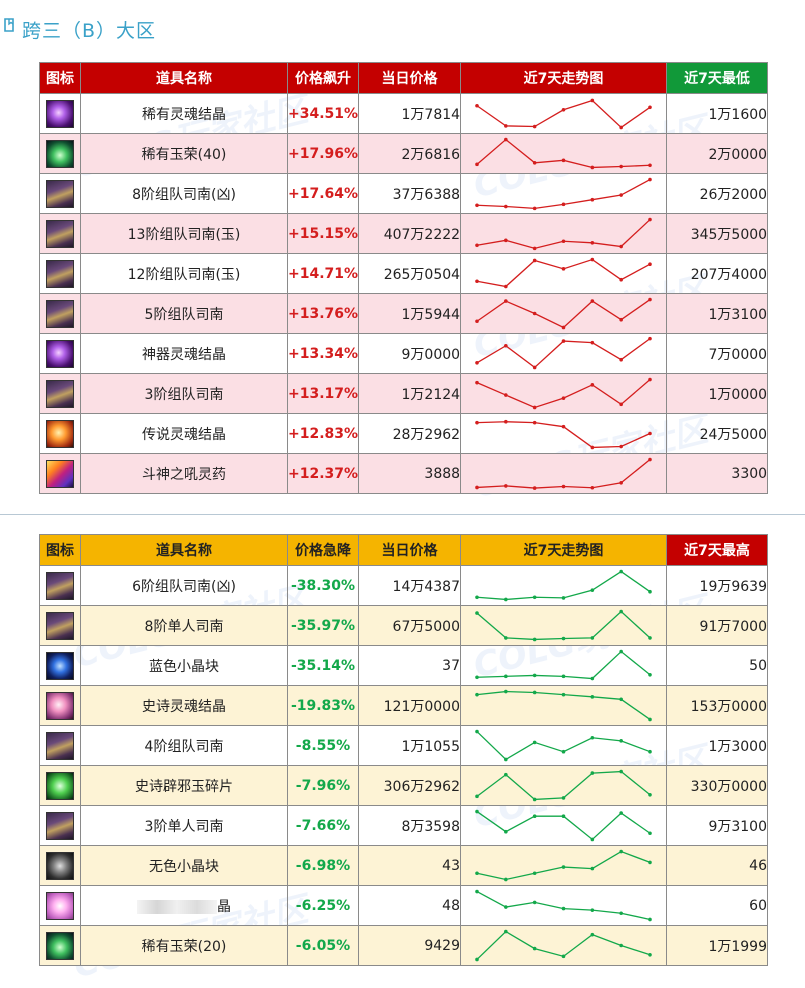  I want to click on item-name: 稀有玉荣(40), so click(184, 153).